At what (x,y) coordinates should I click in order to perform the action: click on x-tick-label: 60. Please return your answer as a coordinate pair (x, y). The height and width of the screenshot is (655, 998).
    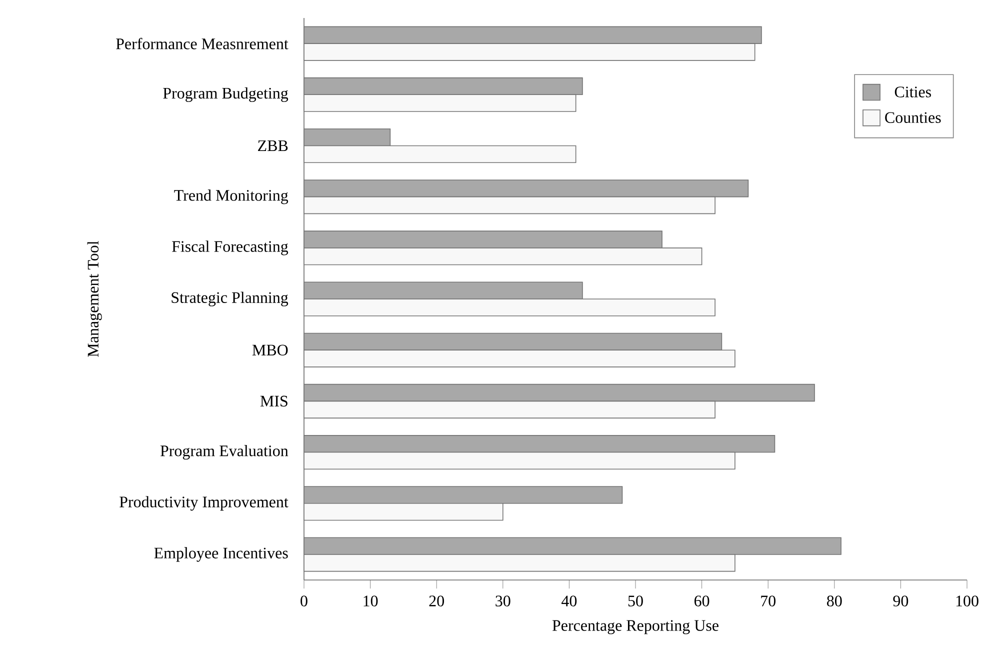
    Looking at the image, I should click on (702, 601).